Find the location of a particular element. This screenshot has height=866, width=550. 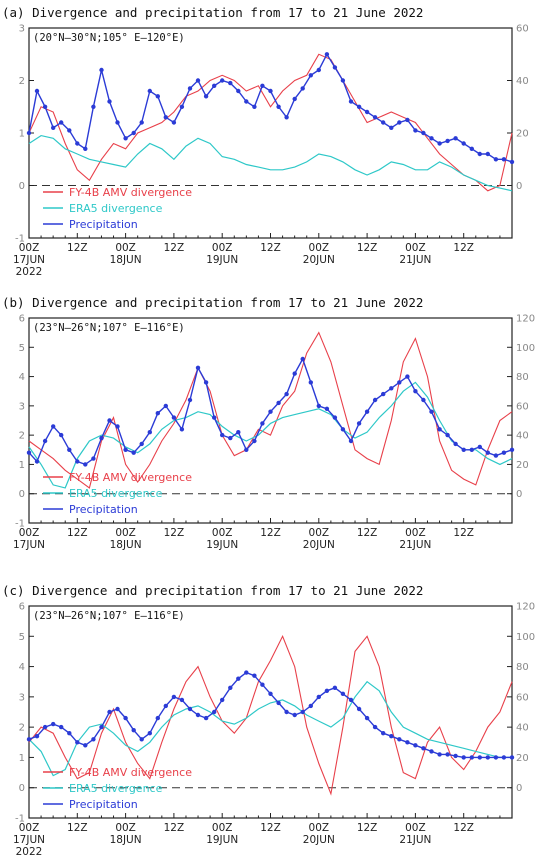

right-tick-label: 80 is located at coordinates (522, 667).